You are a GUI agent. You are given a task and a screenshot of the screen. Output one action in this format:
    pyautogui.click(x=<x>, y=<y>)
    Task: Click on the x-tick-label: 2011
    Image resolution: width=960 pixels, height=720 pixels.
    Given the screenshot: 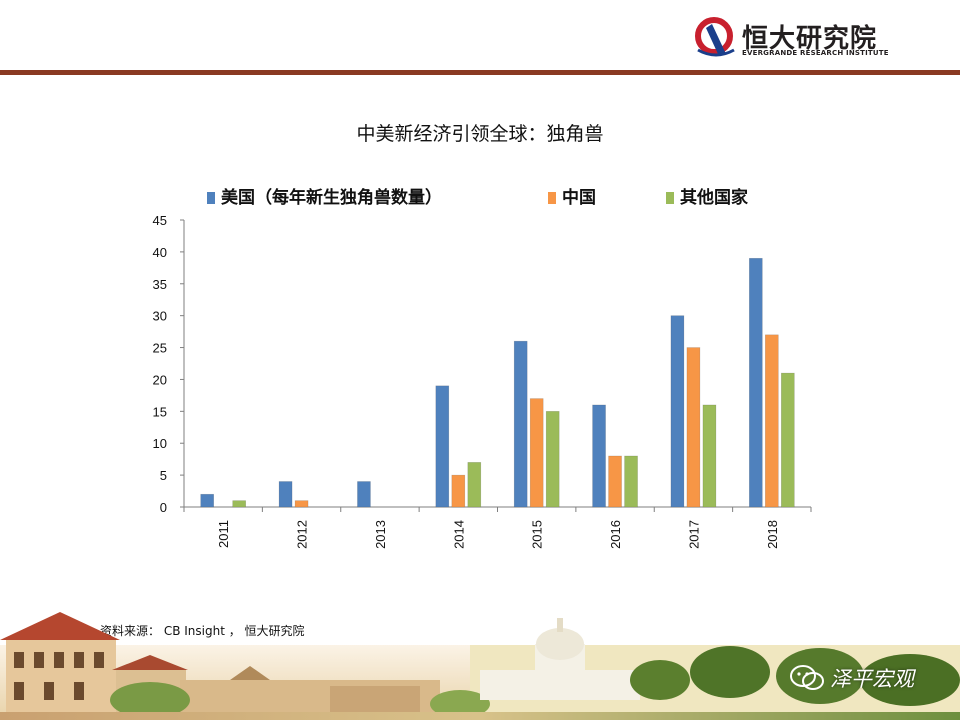 What is the action you would take?
    pyautogui.click(x=223, y=534)
    